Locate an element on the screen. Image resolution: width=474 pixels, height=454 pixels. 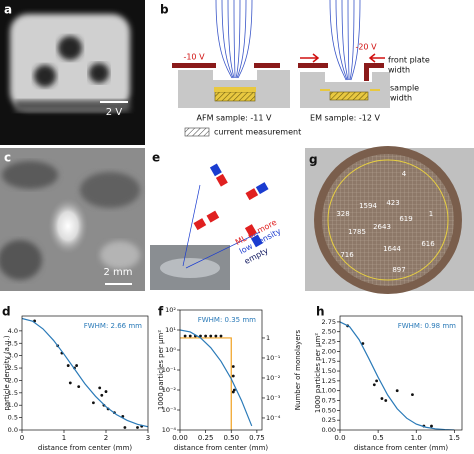
dark-spot is located at coordinates (70, 48).